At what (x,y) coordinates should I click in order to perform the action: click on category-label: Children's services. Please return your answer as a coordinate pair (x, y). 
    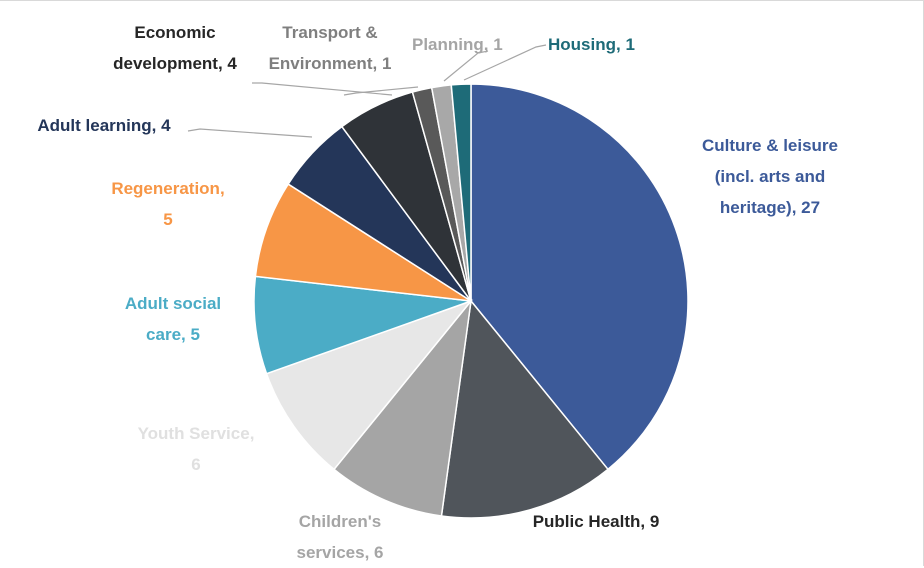
    Looking at the image, I should click on (339, 537).